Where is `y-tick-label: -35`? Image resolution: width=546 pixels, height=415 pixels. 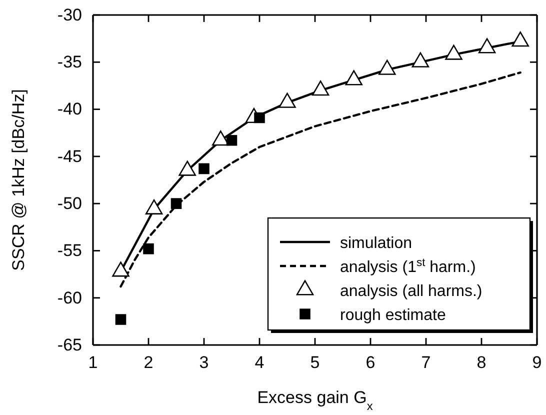
y-tick-label: -35 is located at coordinates (69, 62).